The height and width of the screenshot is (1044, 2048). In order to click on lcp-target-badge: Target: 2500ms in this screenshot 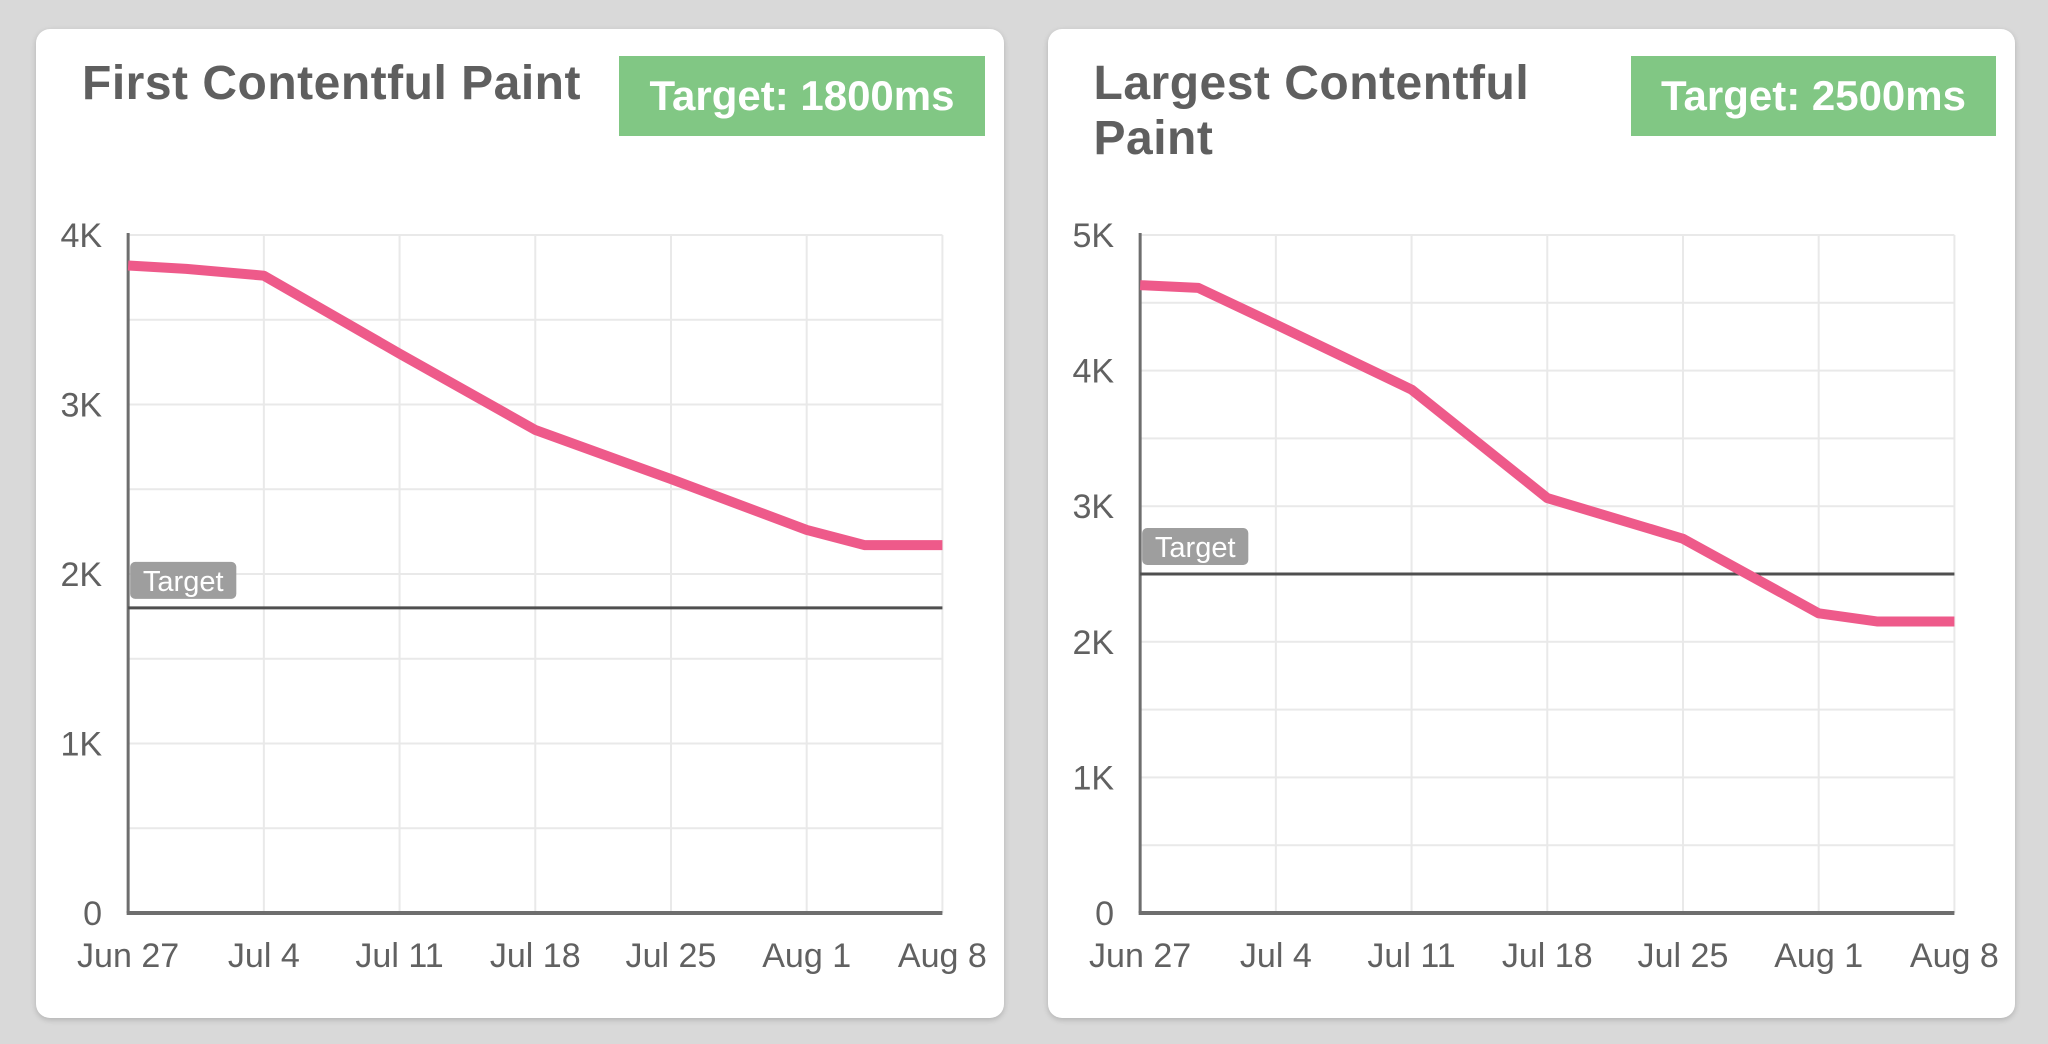, I will do `click(1813, 96)`.